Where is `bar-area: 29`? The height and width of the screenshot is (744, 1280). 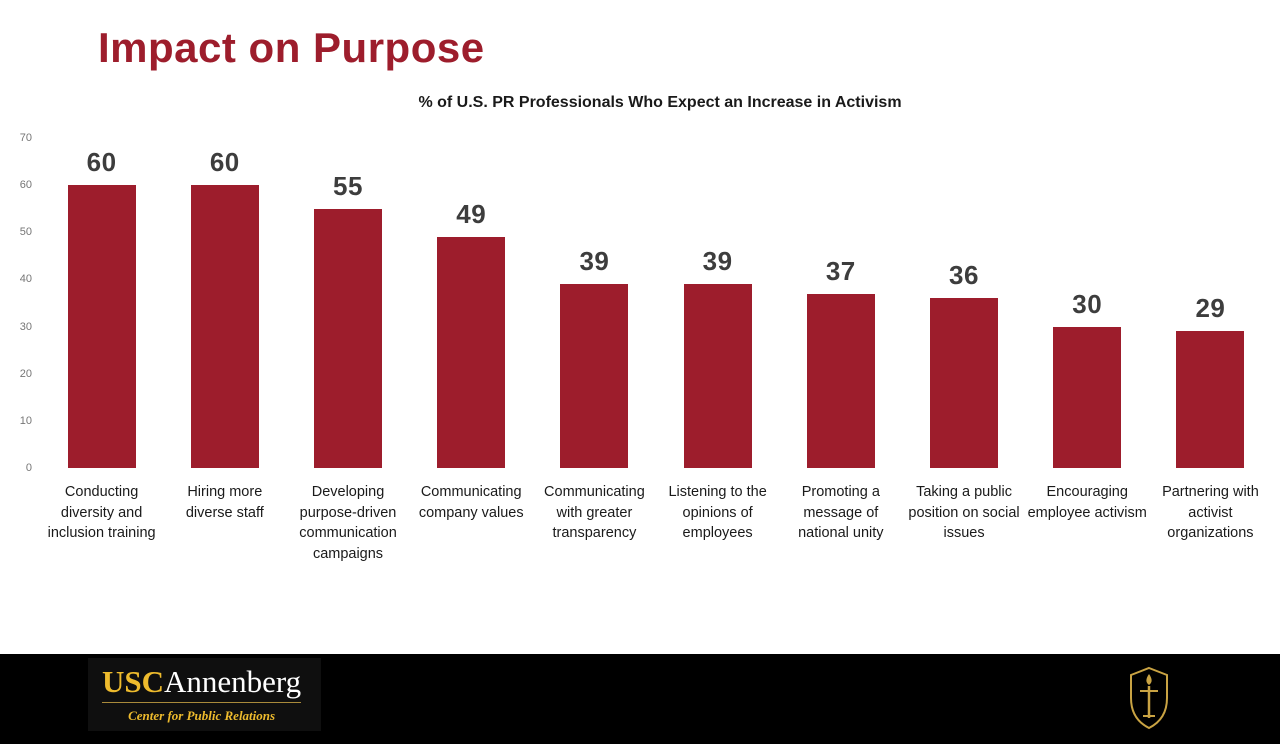 bar-area: 29 is located at coordinates (1210, 303).